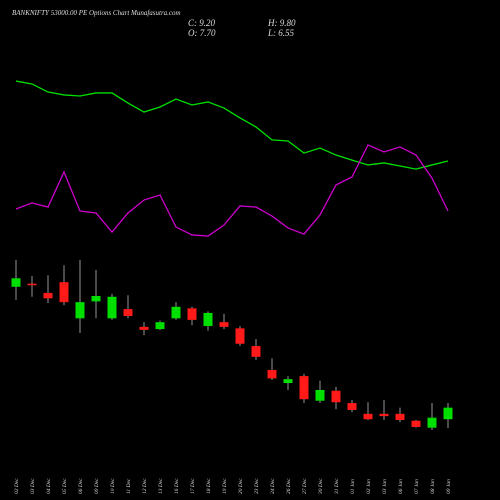 The width and height of the screenshot is (500, 500). Describe the element at coordinates (193, 486) in the screenshot. I see `x-tick-label: 17 Dec` at that location.